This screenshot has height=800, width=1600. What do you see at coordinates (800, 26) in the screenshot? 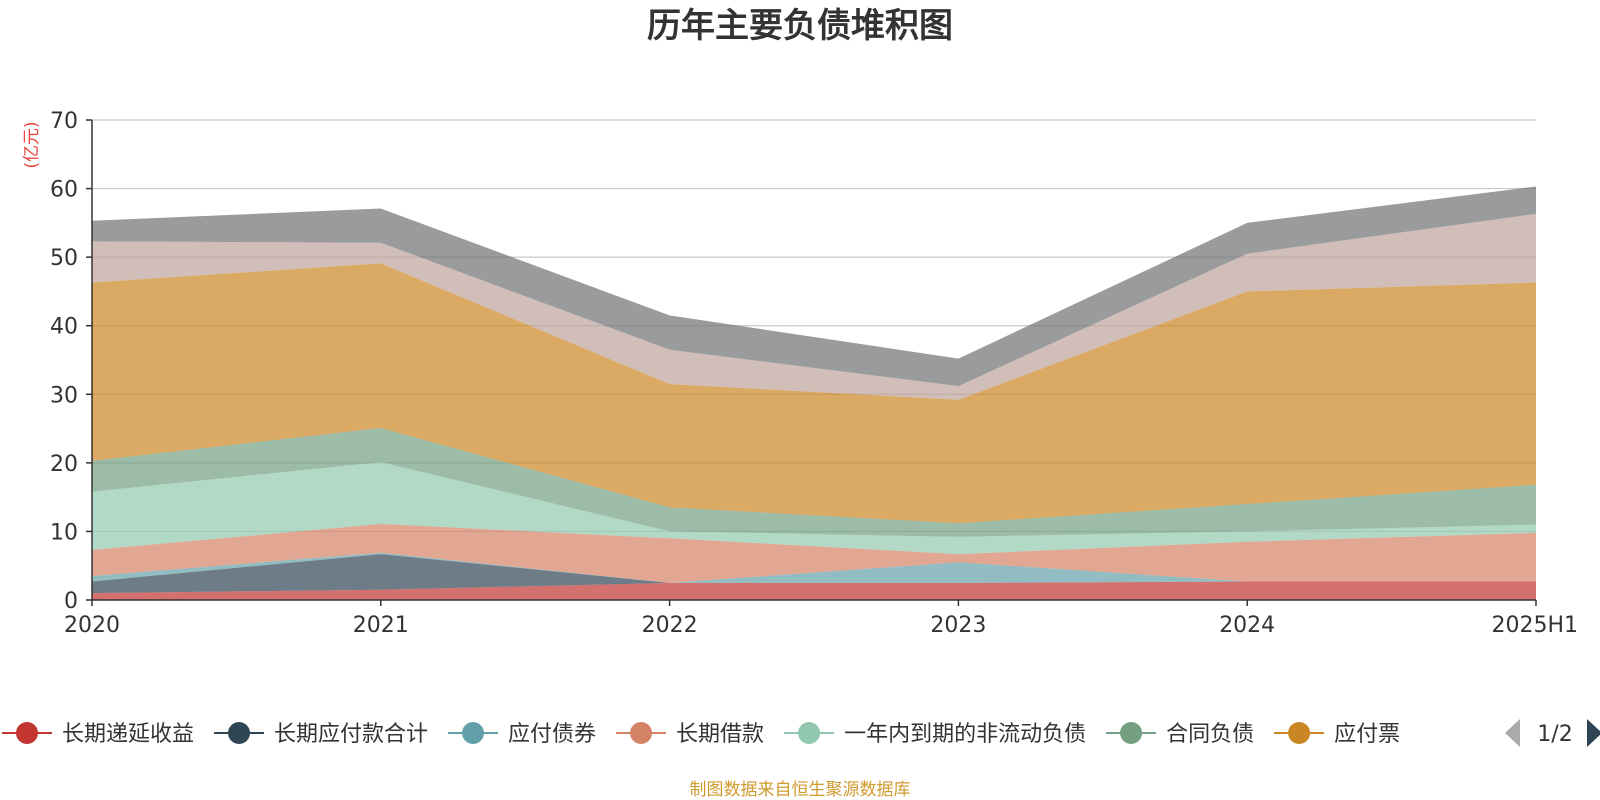
I see `chart-title: 历年主要负债堆积图` at bounding box center [800, 26].